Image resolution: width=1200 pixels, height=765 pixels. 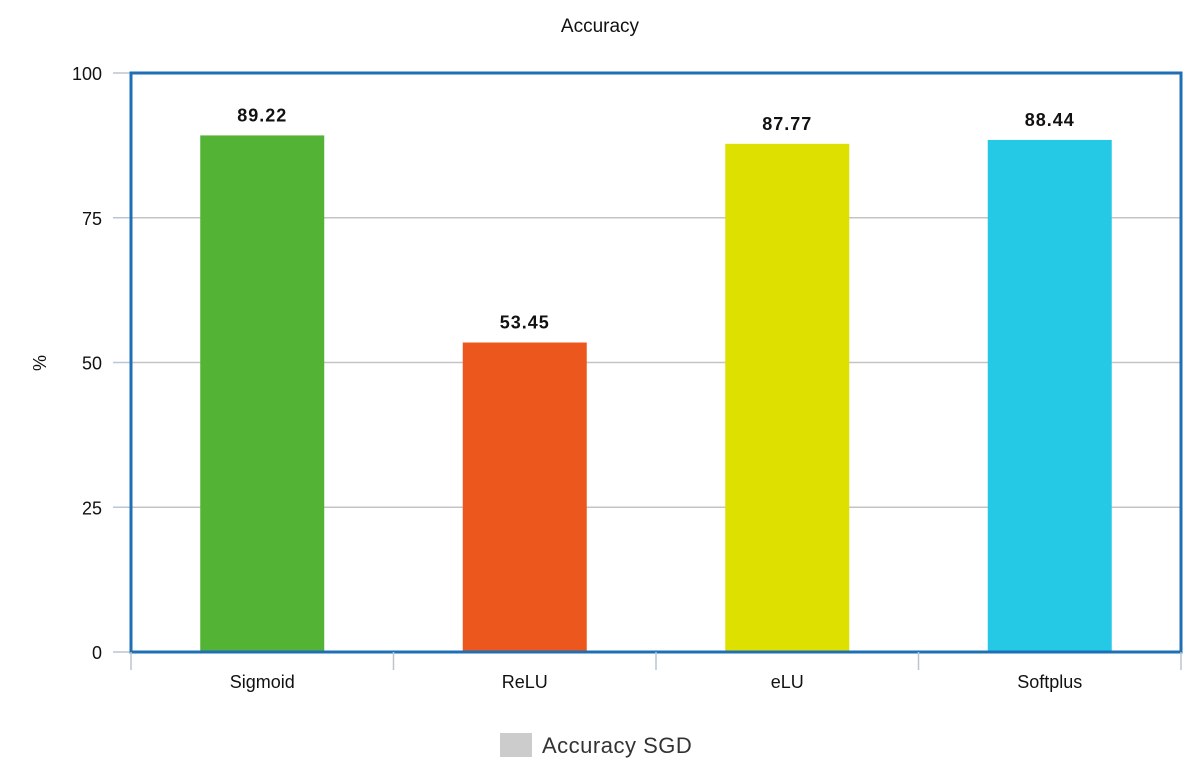 What do you see at coordinates (516, 745) in the screenshot?
I see `legend-swatch` at bounding box center [516, 745].